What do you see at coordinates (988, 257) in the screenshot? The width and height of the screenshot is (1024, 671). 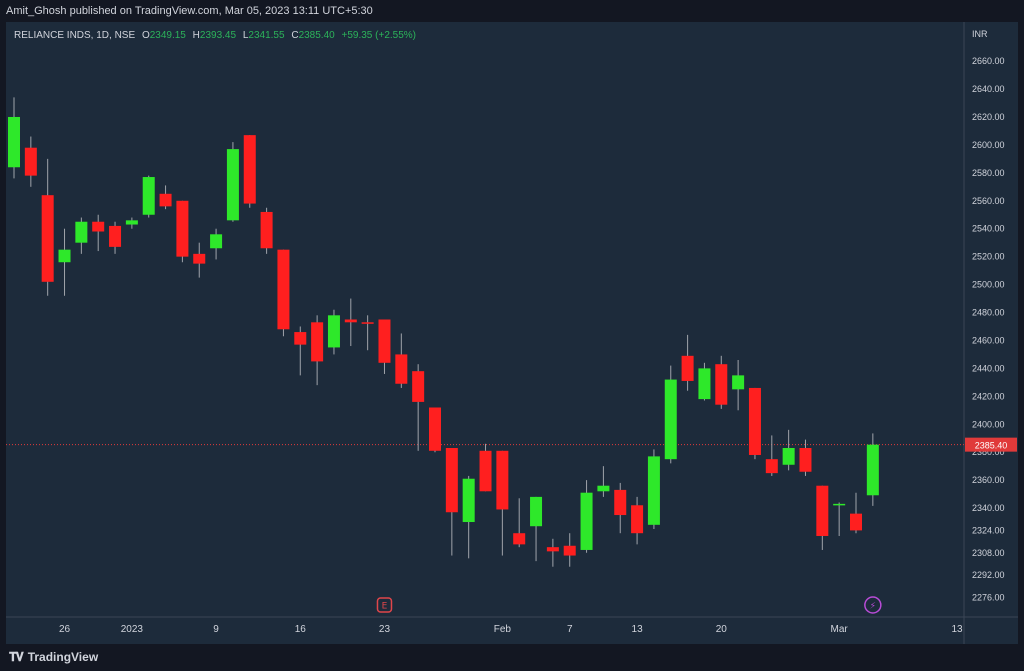 I see `price-tick-label: 2520.00` at bounding box center [988, 257].